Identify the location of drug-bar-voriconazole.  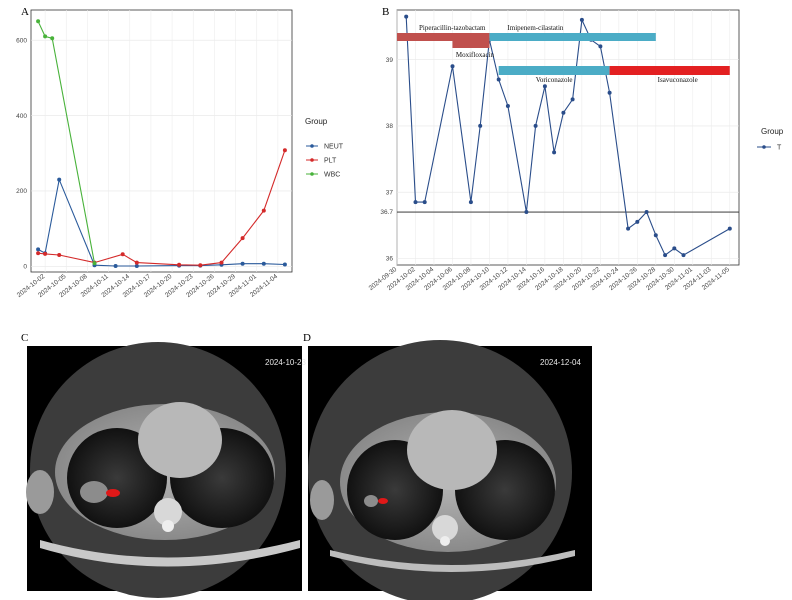
(554, 70).